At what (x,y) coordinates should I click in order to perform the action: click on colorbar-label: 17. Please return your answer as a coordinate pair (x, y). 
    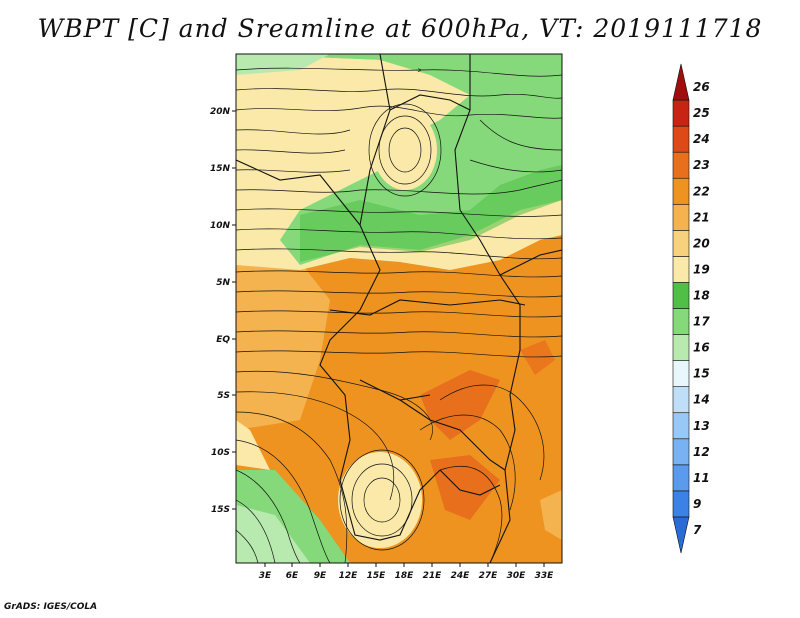
    Looking at the image, I should click on (701, 322).